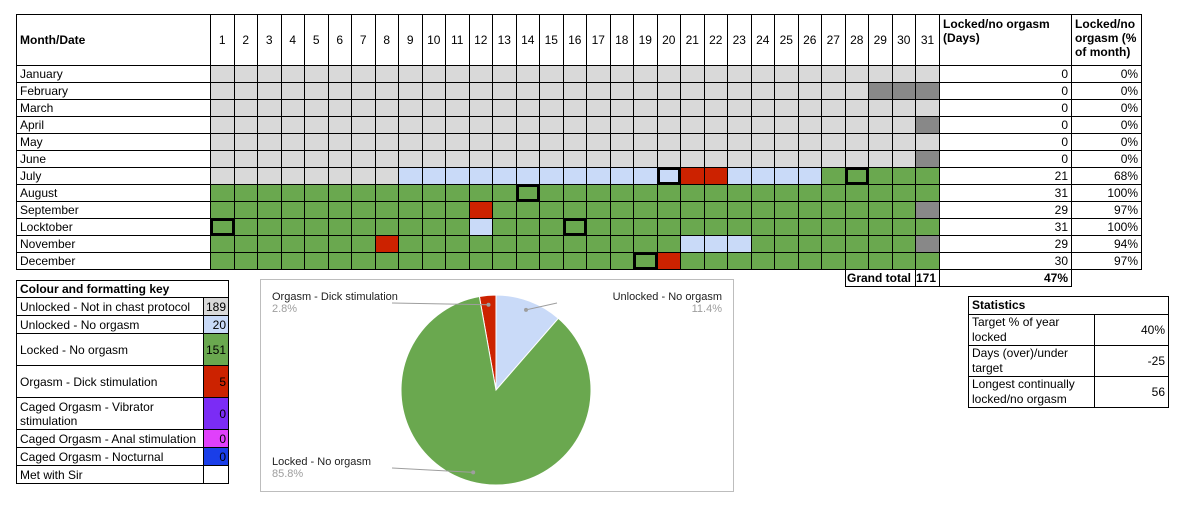 The image size is (1200, 508). I want to click on month-locked-days: 30, so click(1006, 261).